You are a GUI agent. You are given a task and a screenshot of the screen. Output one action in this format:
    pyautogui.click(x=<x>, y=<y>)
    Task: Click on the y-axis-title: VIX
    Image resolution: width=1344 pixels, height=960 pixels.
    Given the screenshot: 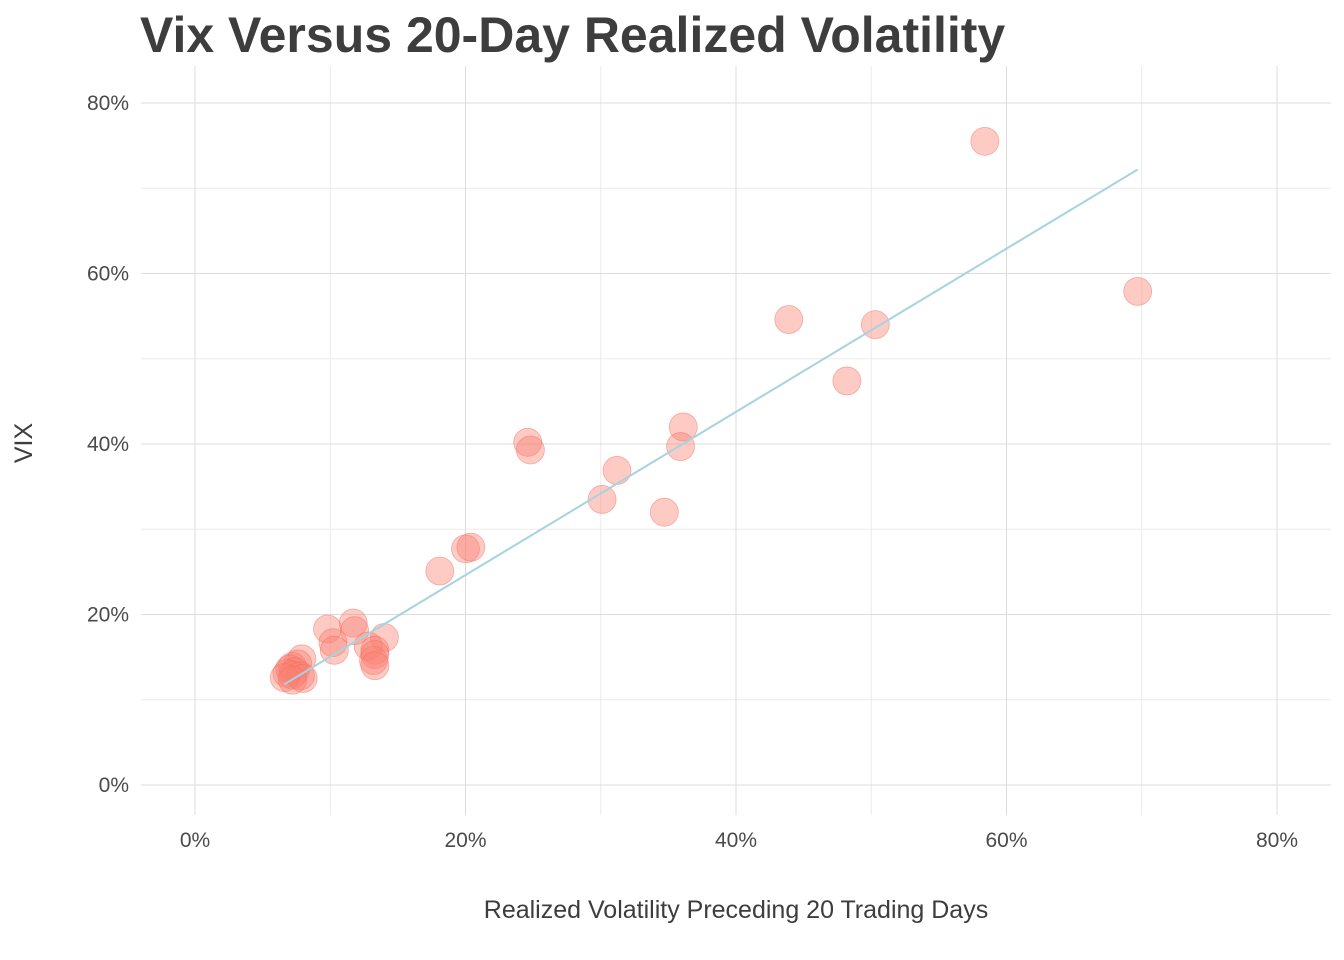 What is the action you would take?
    pyautogui.click(x=24, y=443)
    